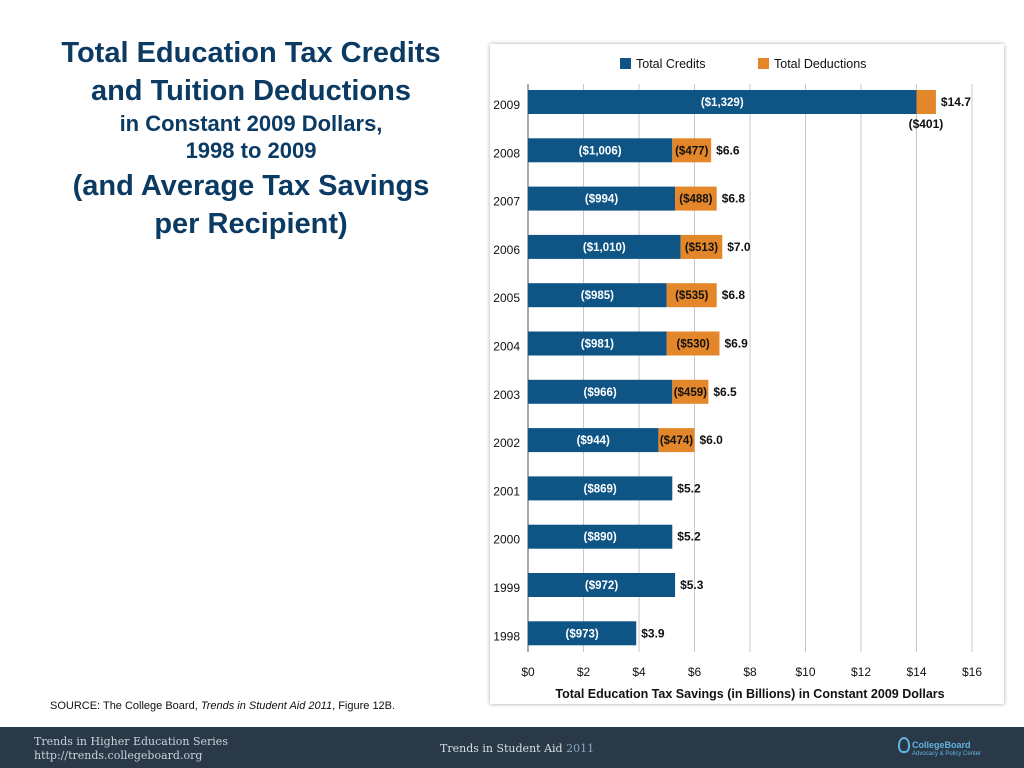 This screenshot has width=1024, height=768. I want to click on data-label-total: $6.5, so click(725, 392).